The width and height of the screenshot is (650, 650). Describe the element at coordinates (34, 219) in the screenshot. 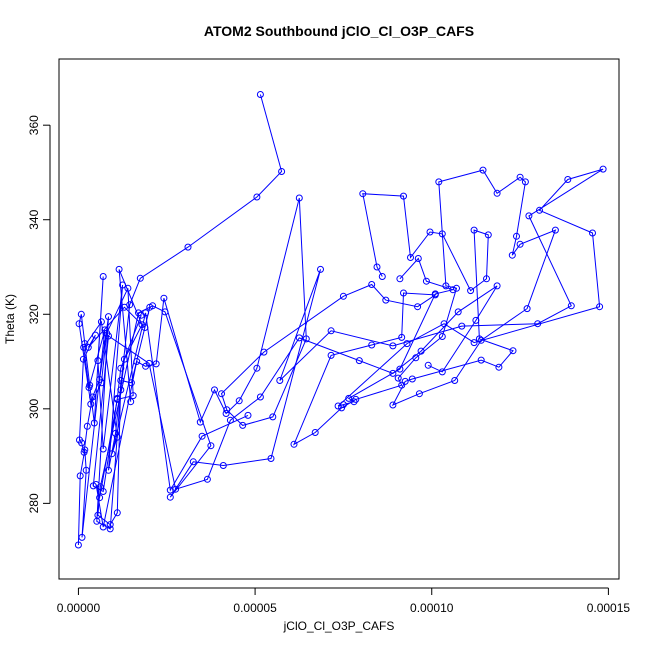

I see `y-tick-label: 340` at that location.